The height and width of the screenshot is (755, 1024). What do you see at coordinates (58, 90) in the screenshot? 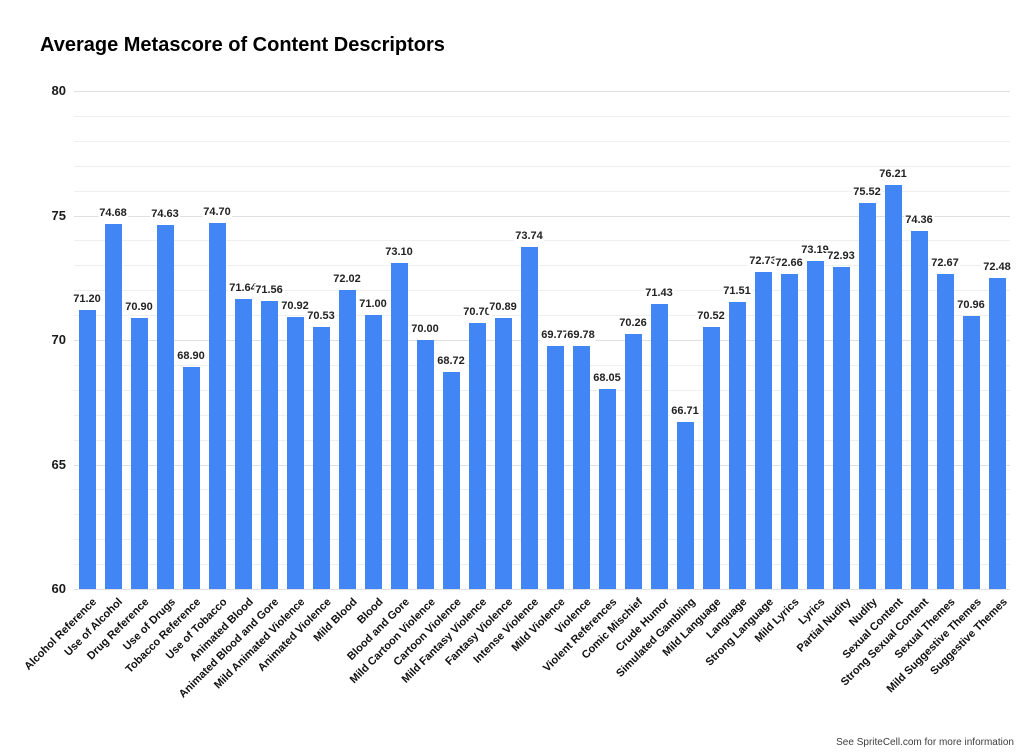
I see `y-axis-label: 80` at bounding box center [58, 90].